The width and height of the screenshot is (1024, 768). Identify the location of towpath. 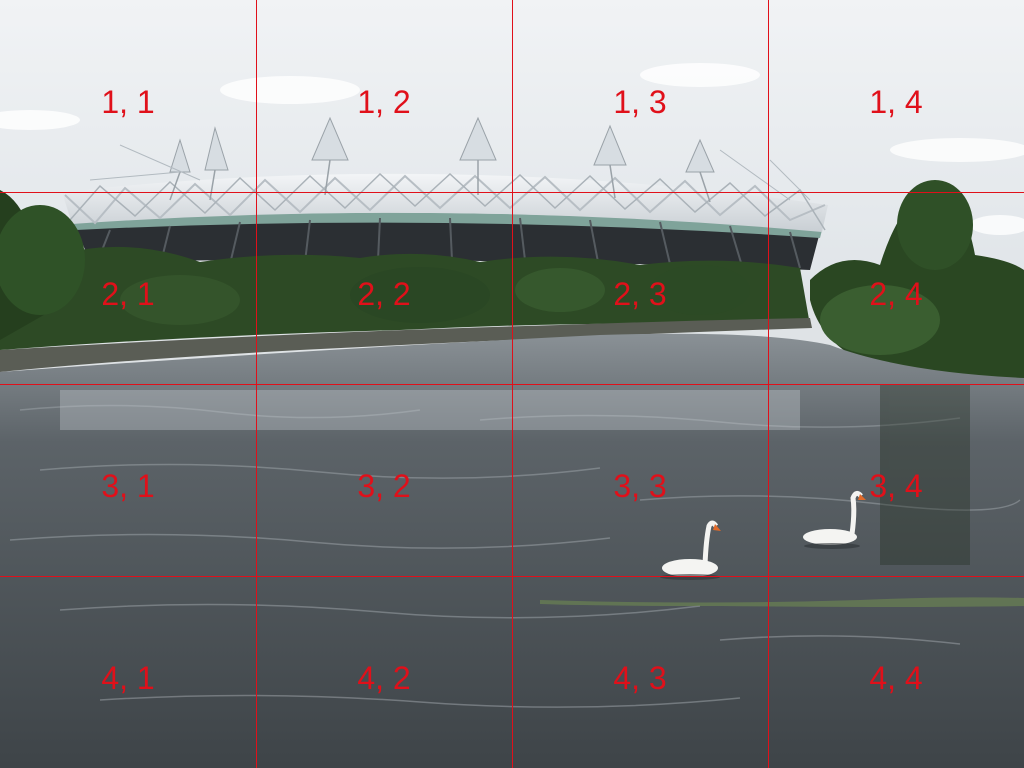
(406, 345).